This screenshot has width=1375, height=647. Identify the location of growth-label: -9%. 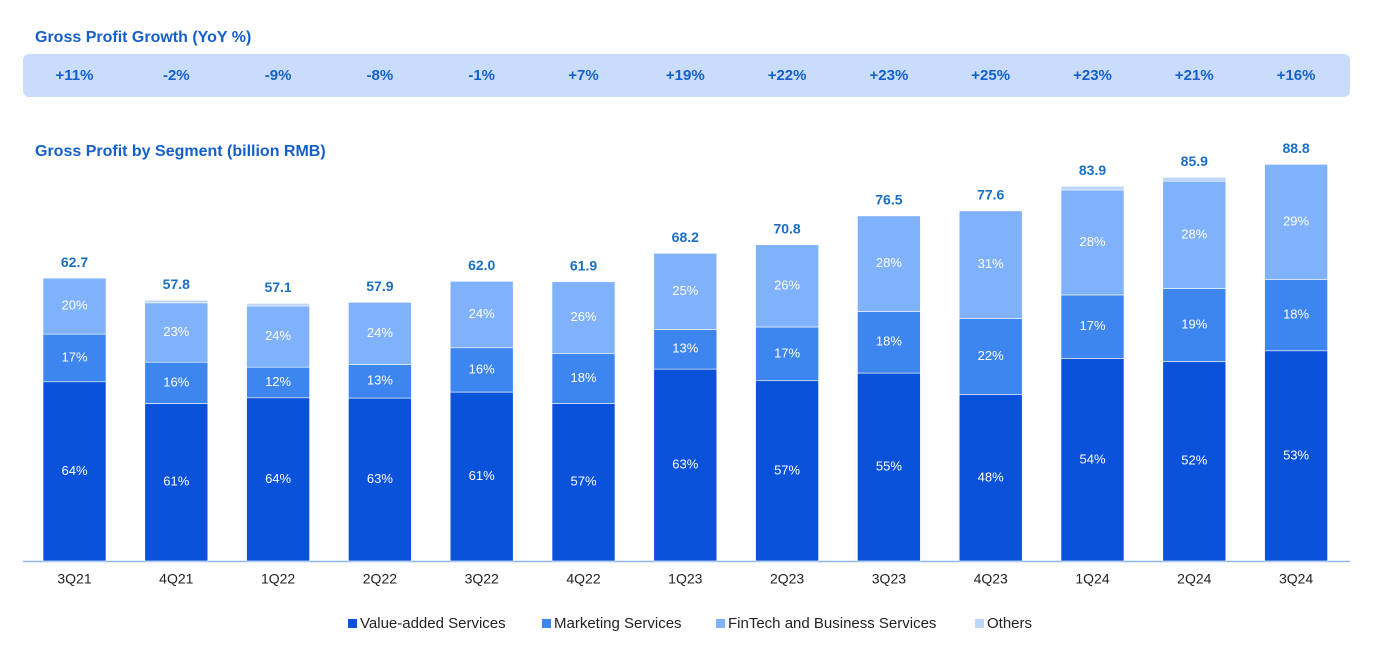
(278, 75).